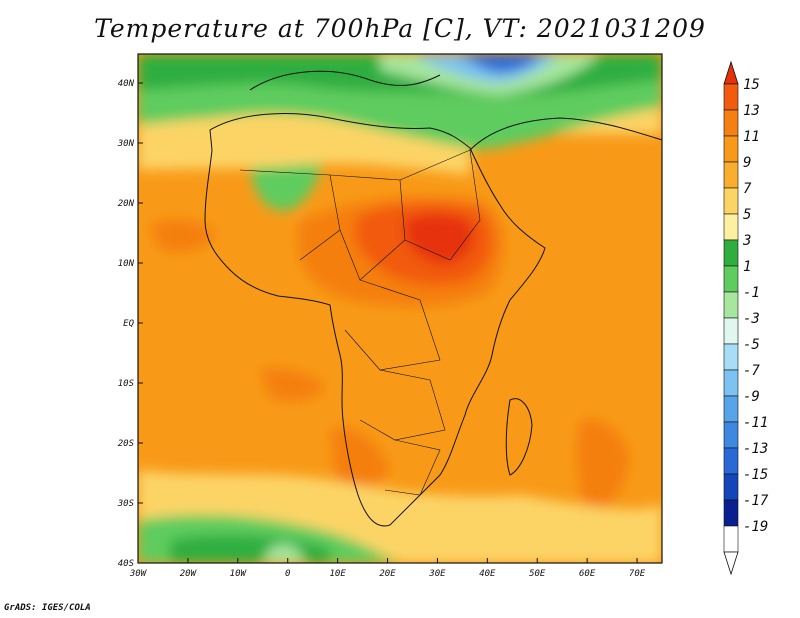 The height and width of the screenshot is (618, 800). Describe the element at coordinates (755, 475) in the screenshot. I see `colorbar-label: -15` at that location.